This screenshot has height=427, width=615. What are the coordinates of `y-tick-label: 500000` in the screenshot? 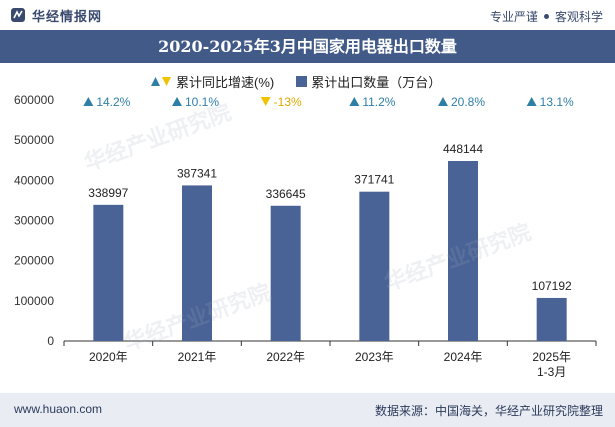 It's located at (34, 140).